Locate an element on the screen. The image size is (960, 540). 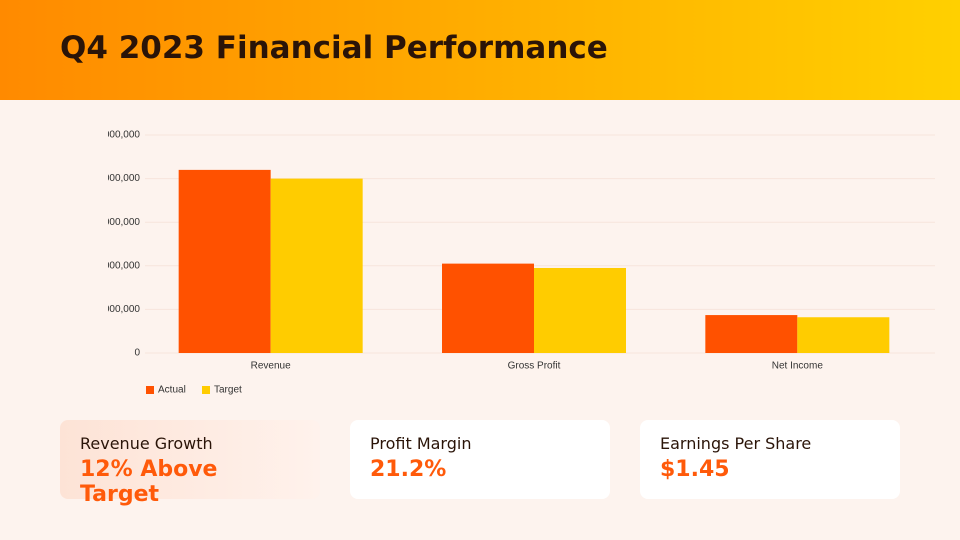
x-tick-label: Gross Profit is located at coordinates (534, 366).